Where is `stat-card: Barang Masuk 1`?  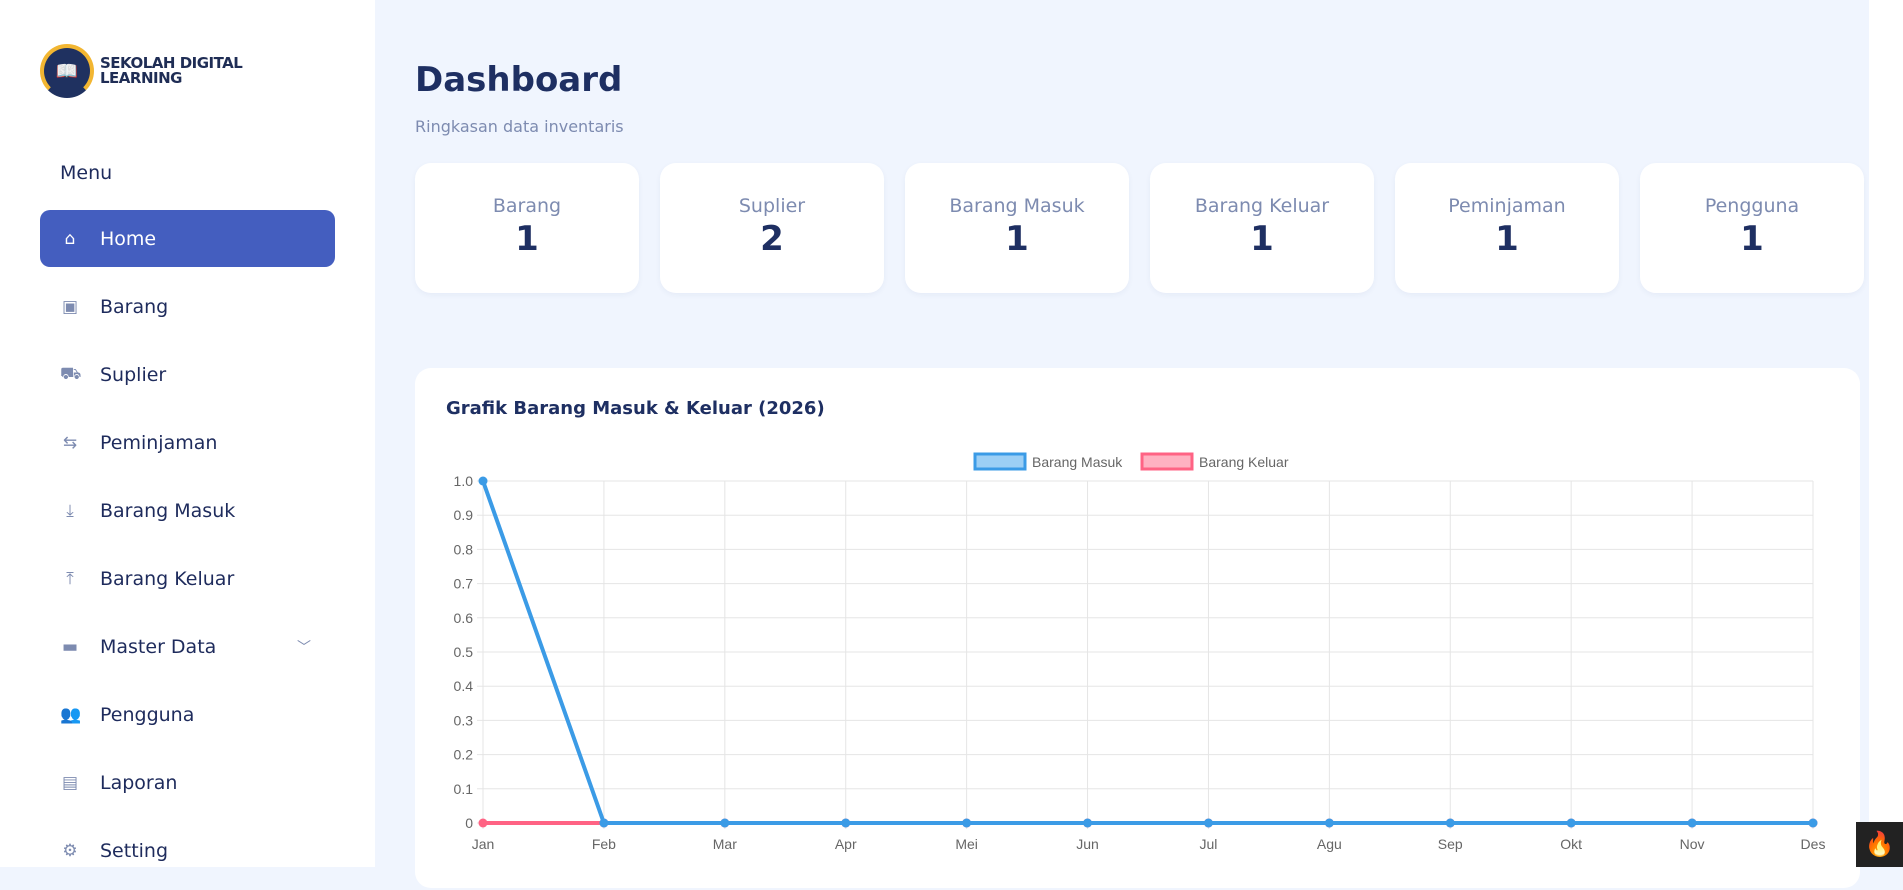
stat-card: Barang Masuk 1 is located at coordinates (1017, 228).